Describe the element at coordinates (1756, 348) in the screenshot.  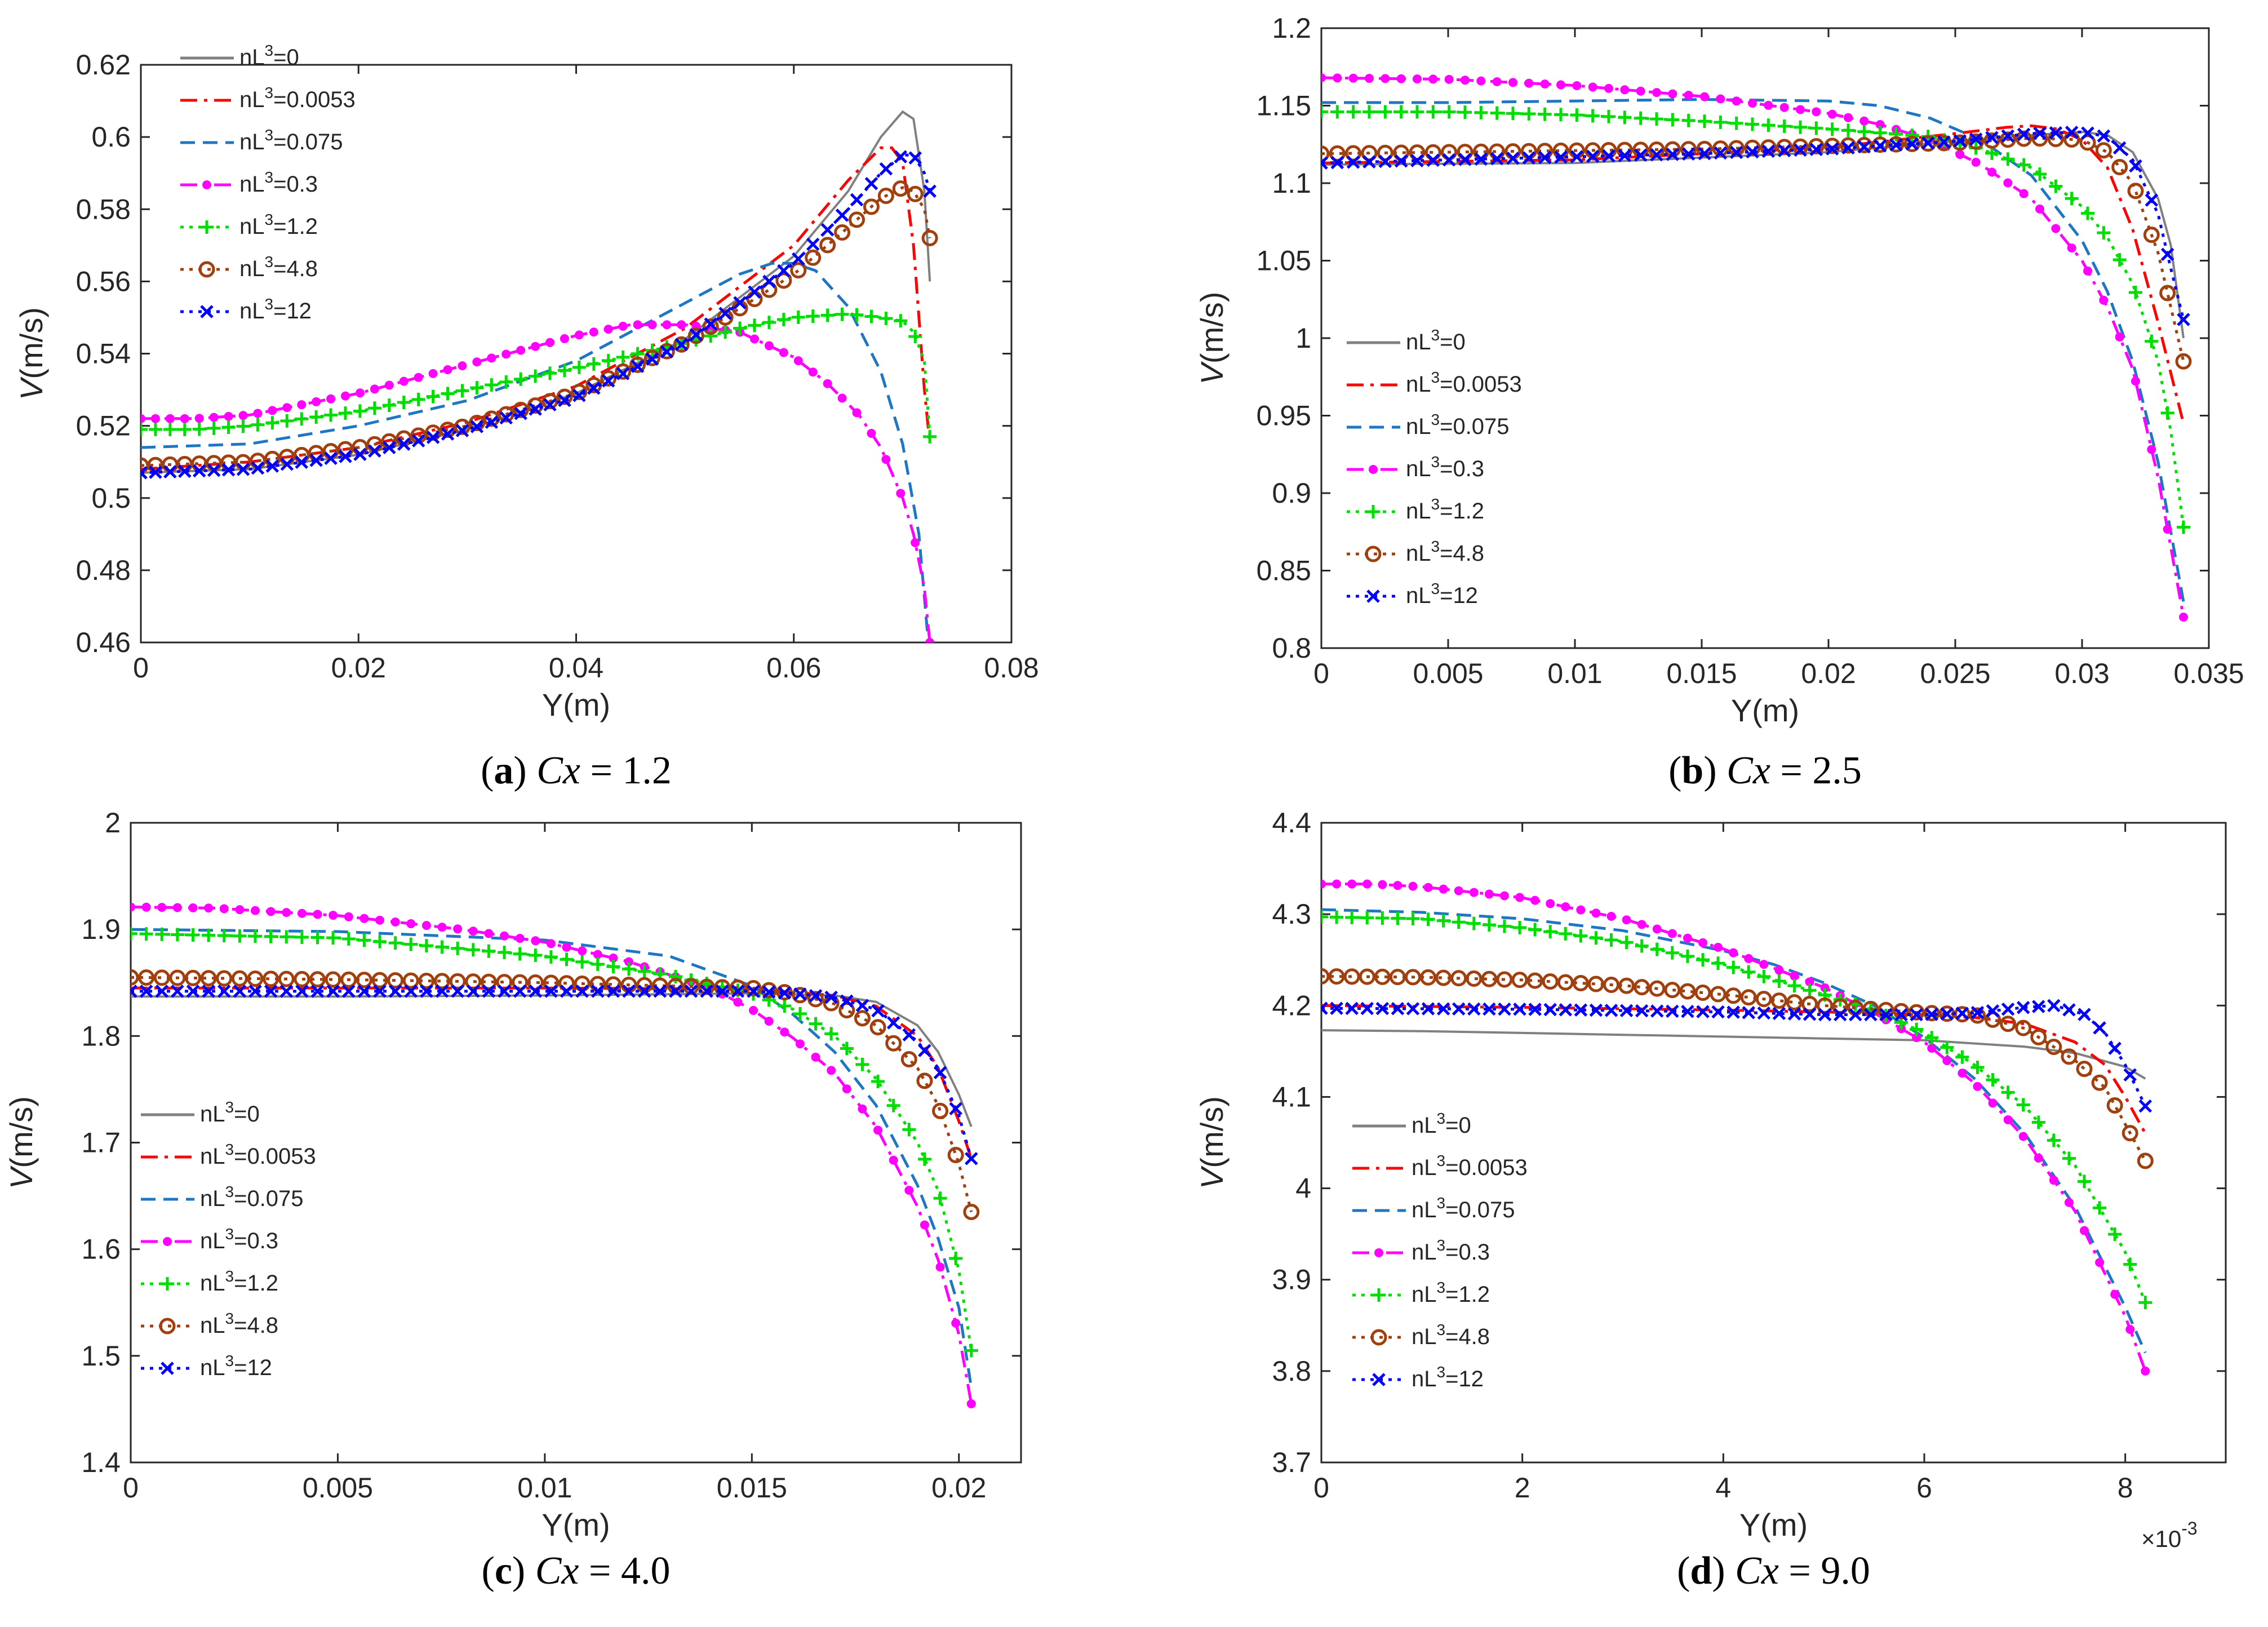
I see `plot-area` at that location.